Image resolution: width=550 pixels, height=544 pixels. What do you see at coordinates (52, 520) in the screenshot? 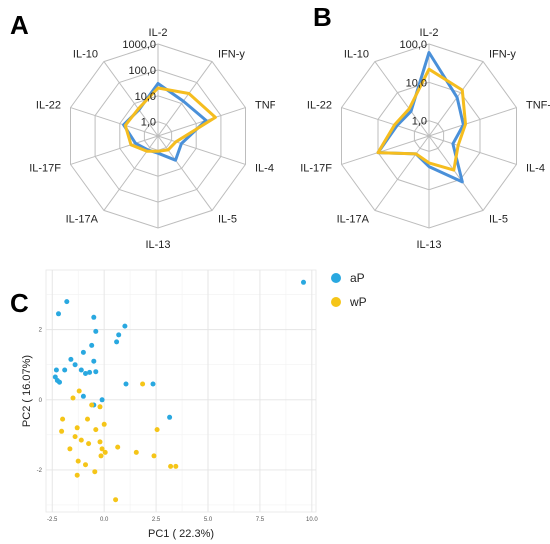
I see `x-tick-label: -2.5` at bounding box center [52, 520].